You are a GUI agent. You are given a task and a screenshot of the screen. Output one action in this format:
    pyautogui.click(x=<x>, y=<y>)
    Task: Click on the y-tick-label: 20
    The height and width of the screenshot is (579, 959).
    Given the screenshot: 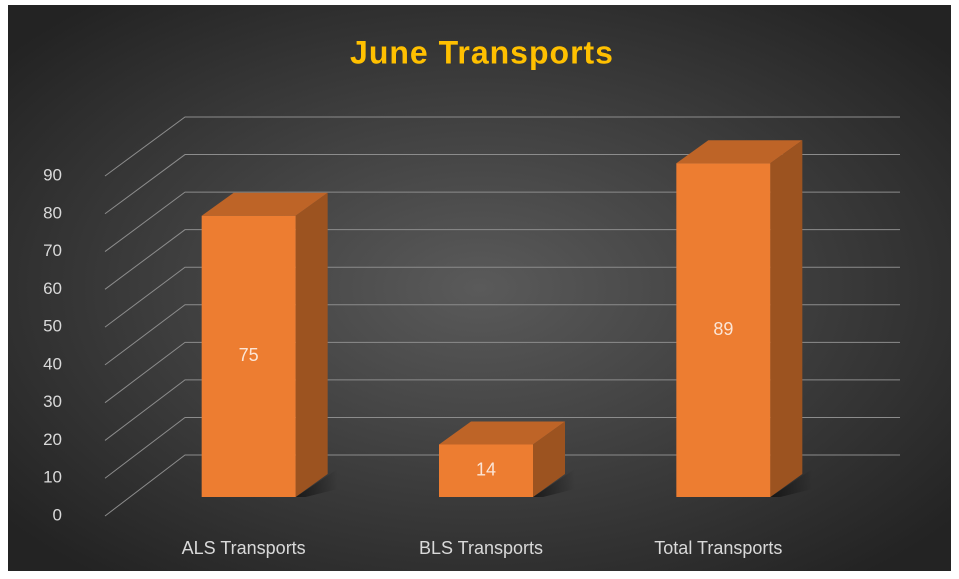 What is the action you would take?
    pyautogui.click(x=52, y=439)
    